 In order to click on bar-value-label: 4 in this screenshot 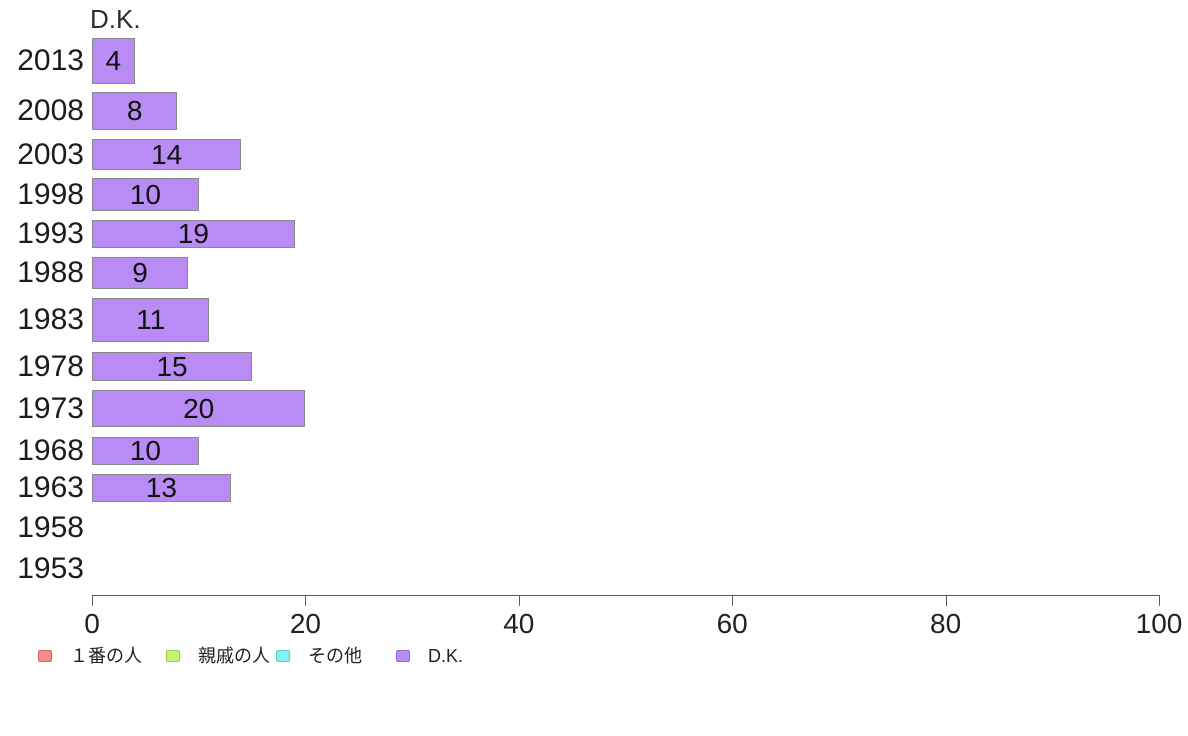, I will do `click(113, 60)`.